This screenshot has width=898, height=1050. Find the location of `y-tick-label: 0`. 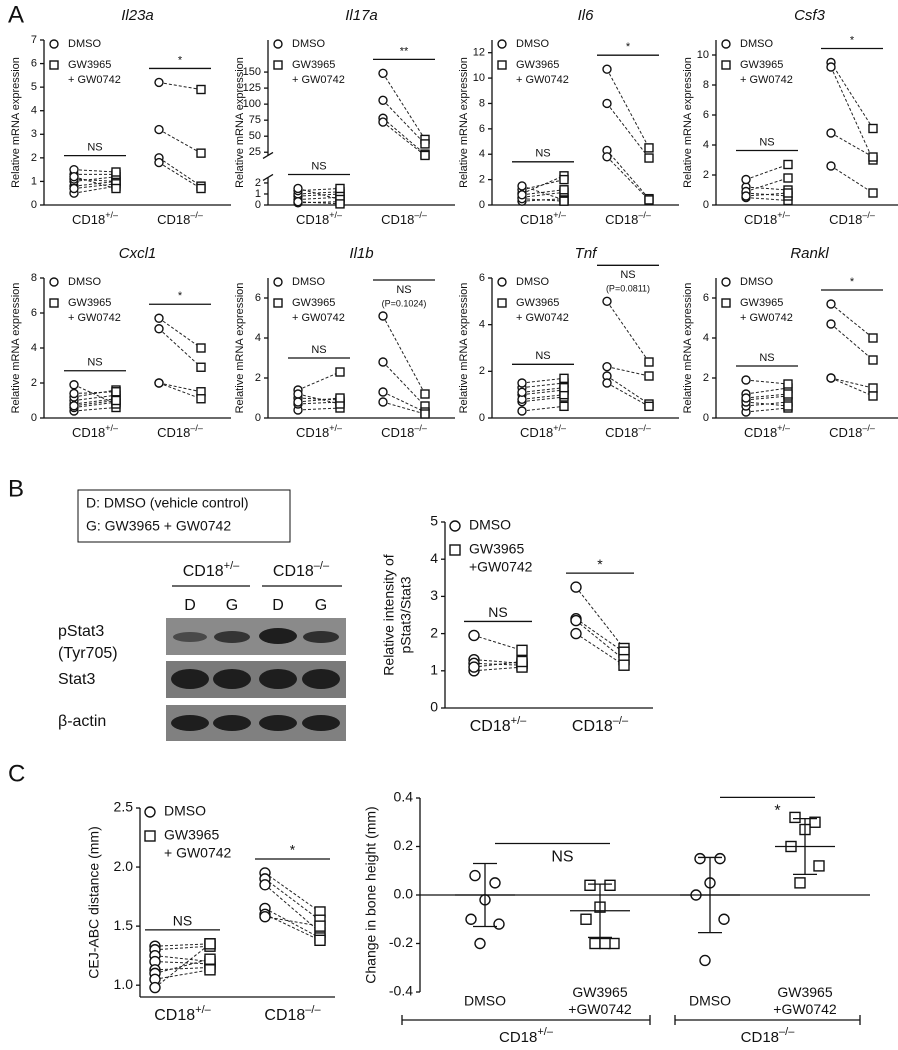

y-tick-label: 0 is located at coordinates (706, 205).